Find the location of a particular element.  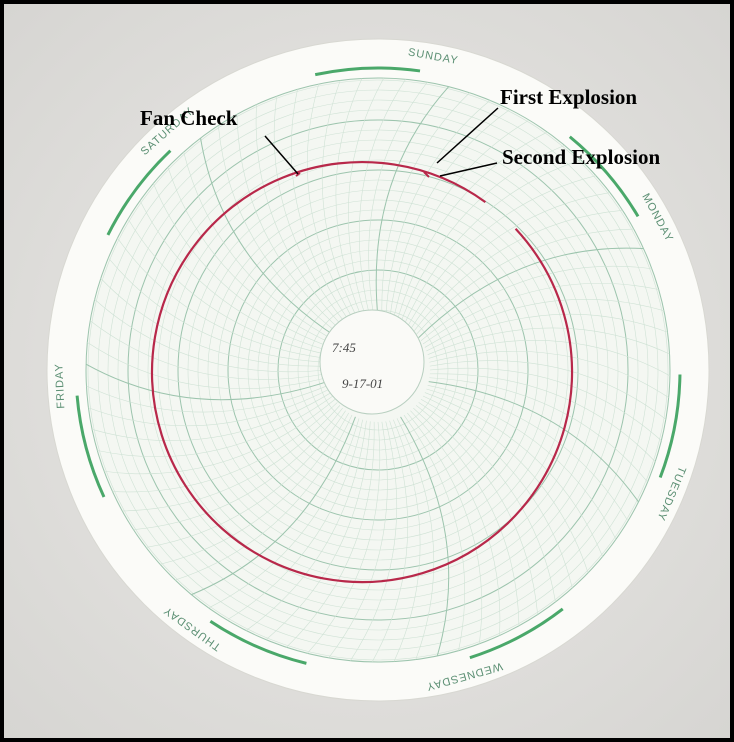

annotation: Second Explosion is located at coordinates (581, 157).